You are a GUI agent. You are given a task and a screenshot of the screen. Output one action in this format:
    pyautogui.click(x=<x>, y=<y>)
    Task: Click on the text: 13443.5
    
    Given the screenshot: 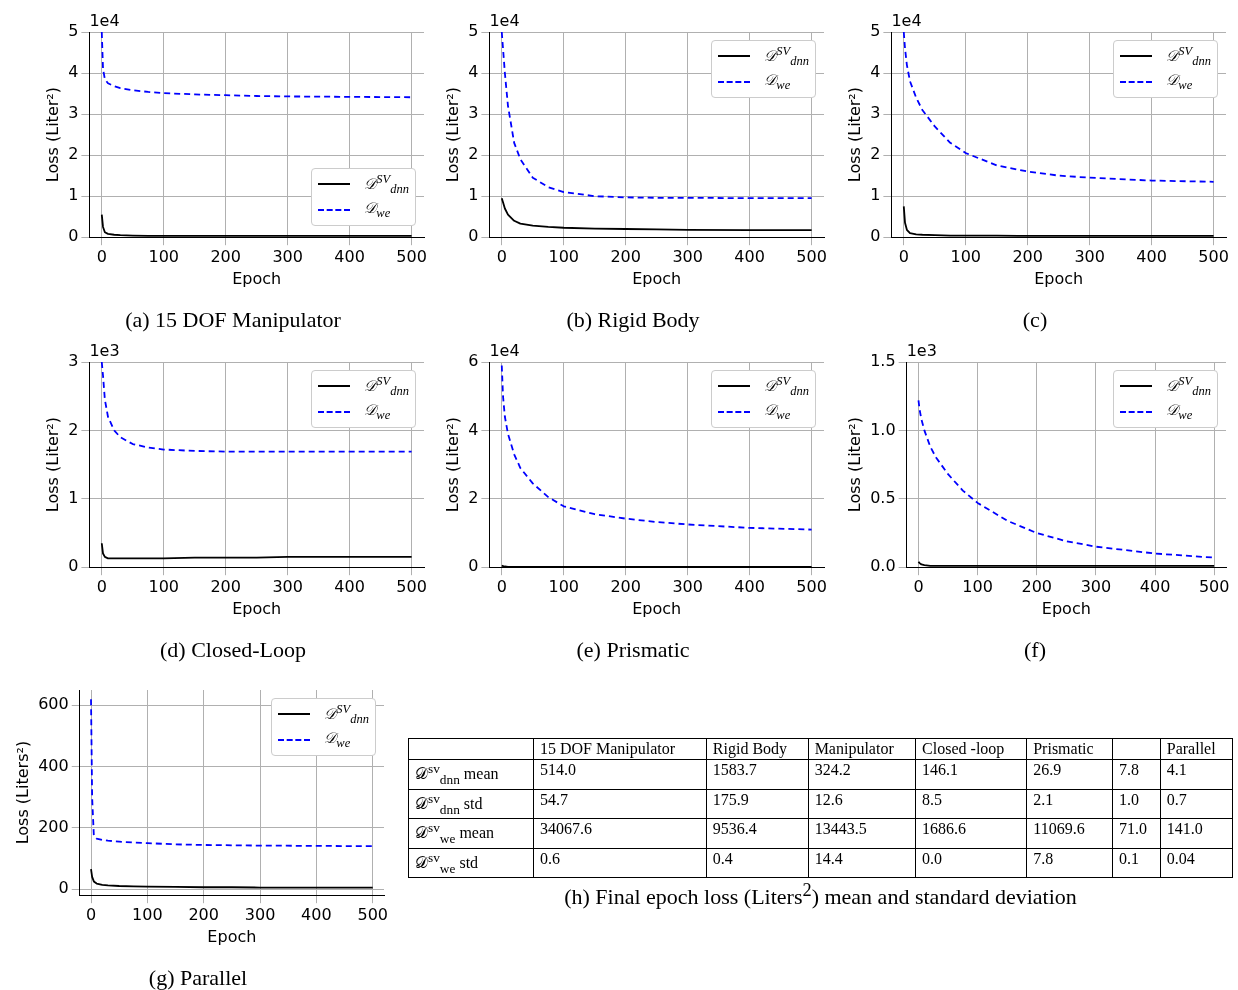 What is the action you would take?
    pyautogui.click(x=840, y=829)
    